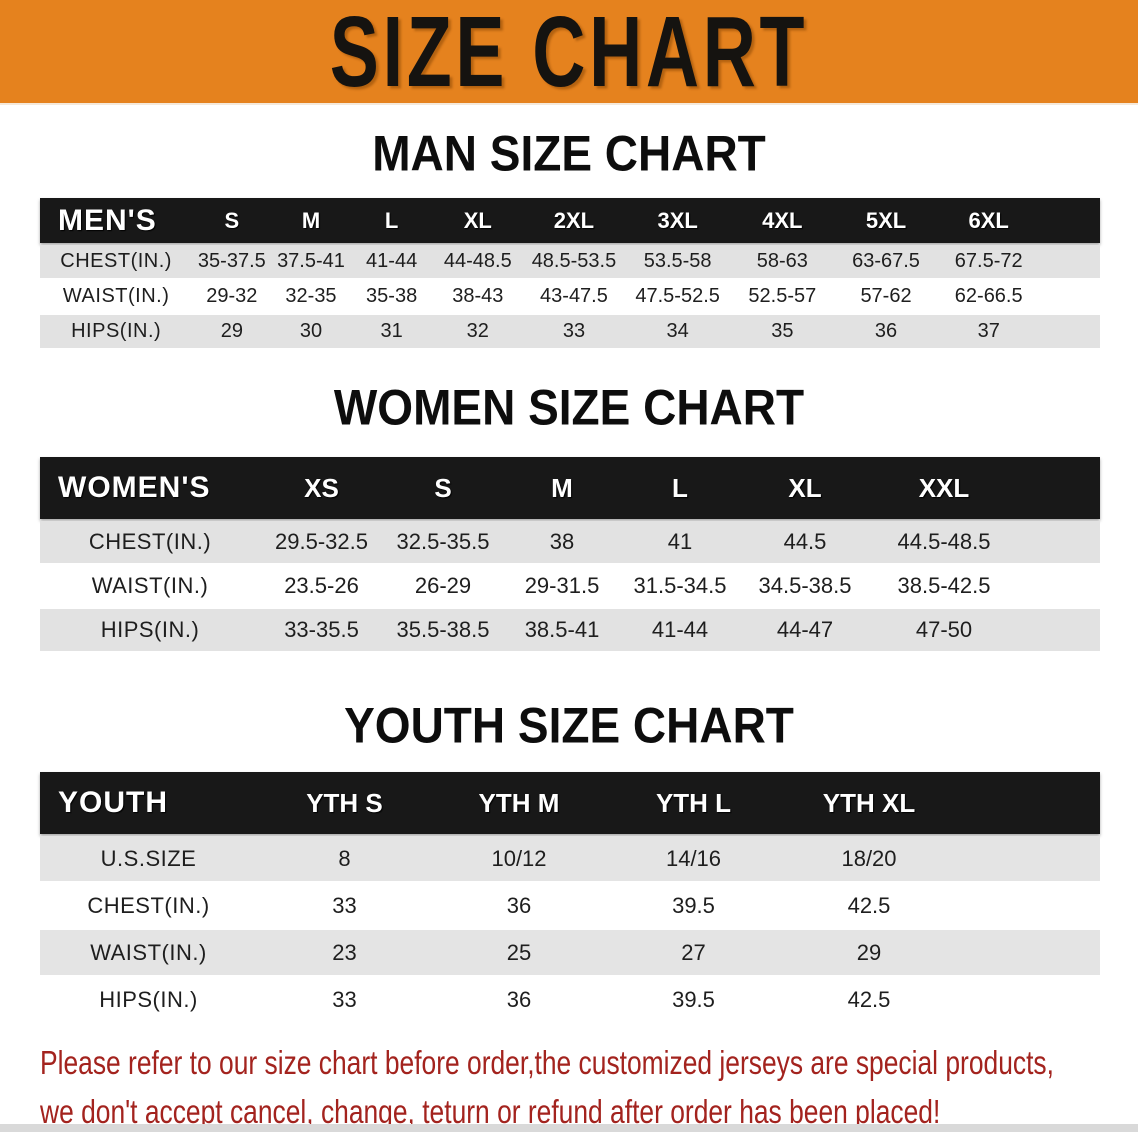  What do you see at coordinates (569, 725) in the screenshot?
I see `heading-youth-size-chart: YOUTH SIZE CHART` at bounding box center [569, 725].